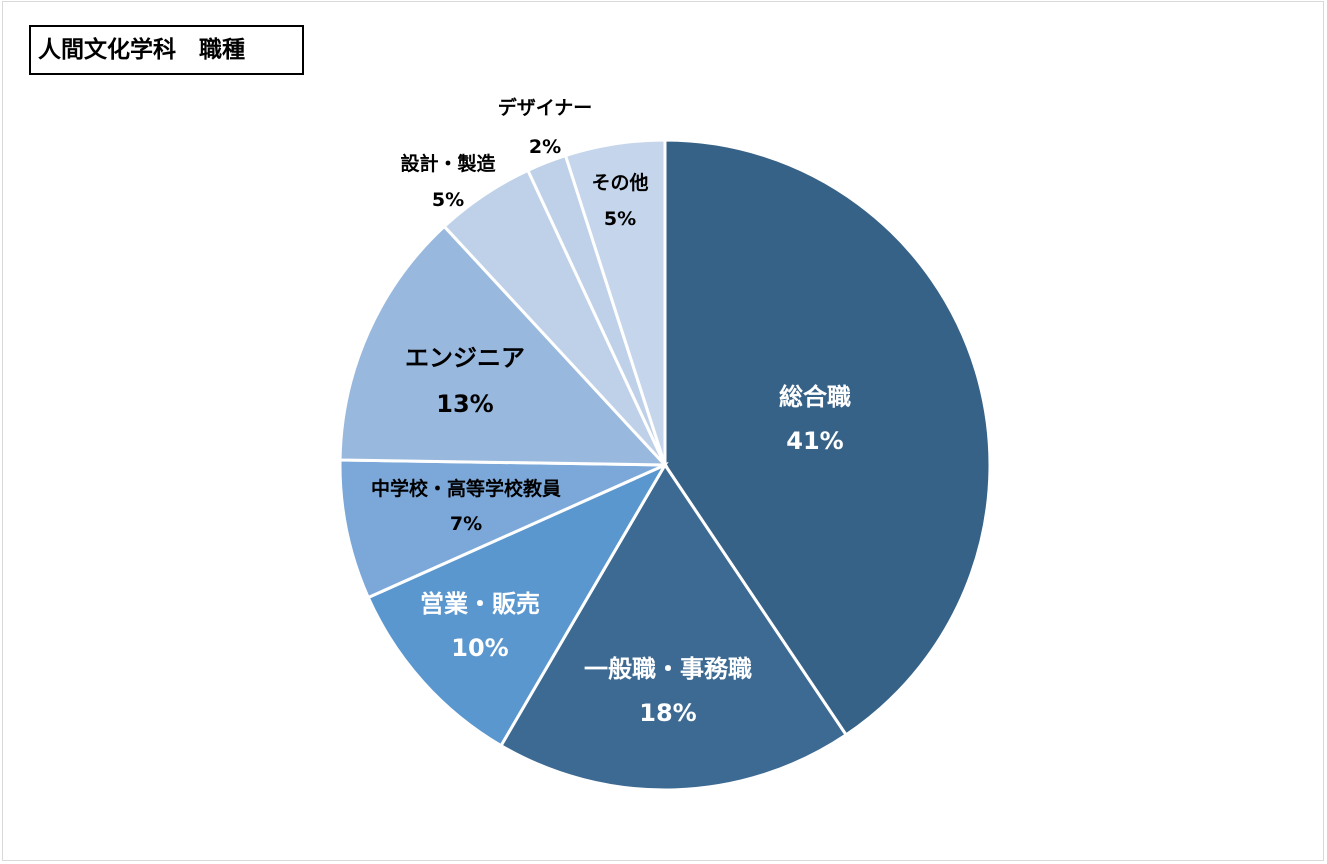 This screenshot has height=864, width=1327. I want to click on slice-percent: 7%, so click(466, 524).